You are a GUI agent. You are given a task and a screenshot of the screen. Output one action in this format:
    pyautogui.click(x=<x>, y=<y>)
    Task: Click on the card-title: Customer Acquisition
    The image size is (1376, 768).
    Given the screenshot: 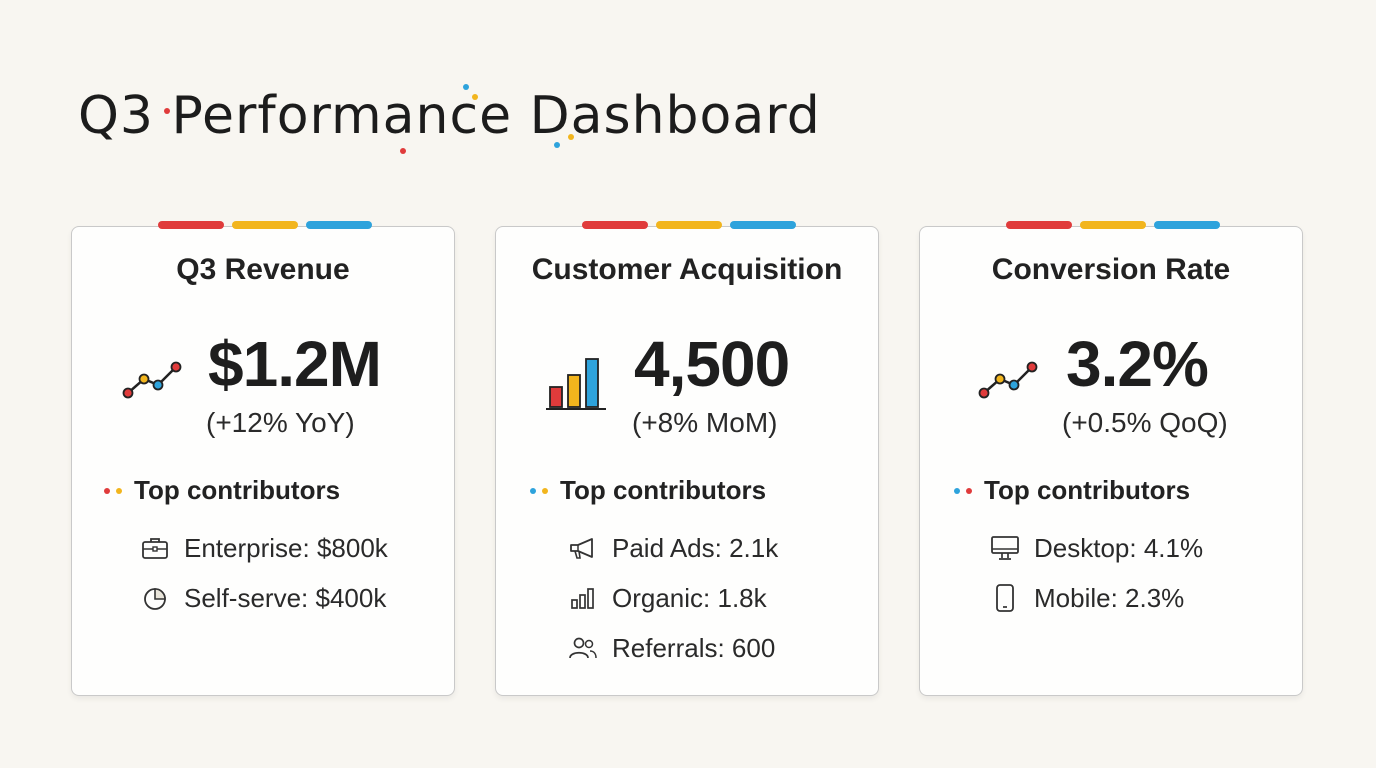 What is the action you would take?
    pyautogui.click(x=687, y=269)
    